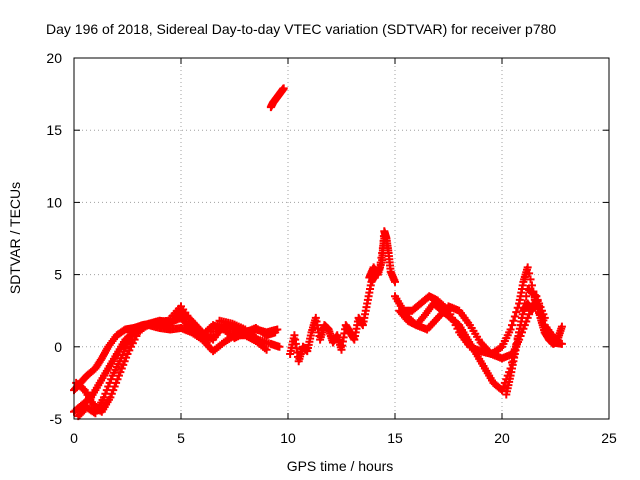 The width and height of the screenshot is (640, 480). What do you see at coordinates (288, 438) in the screenshot?
I see `x-tick-label: 10` at bounding box center [288, 438].